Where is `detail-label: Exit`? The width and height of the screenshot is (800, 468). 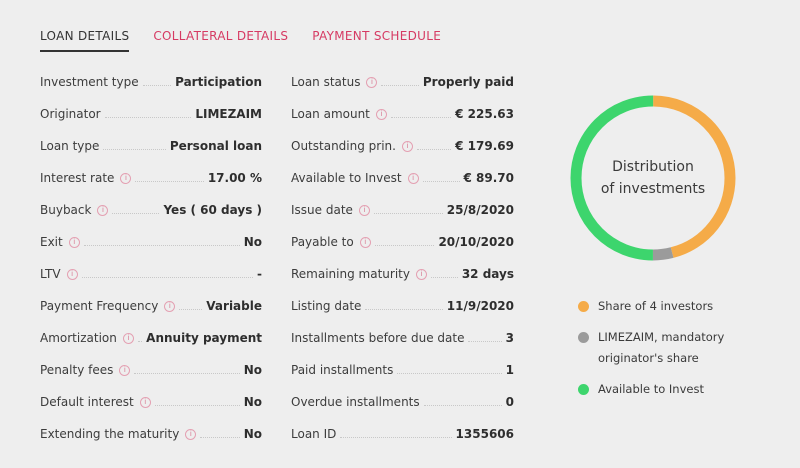 detail-label: Exit is located at coordinates (51, 242).